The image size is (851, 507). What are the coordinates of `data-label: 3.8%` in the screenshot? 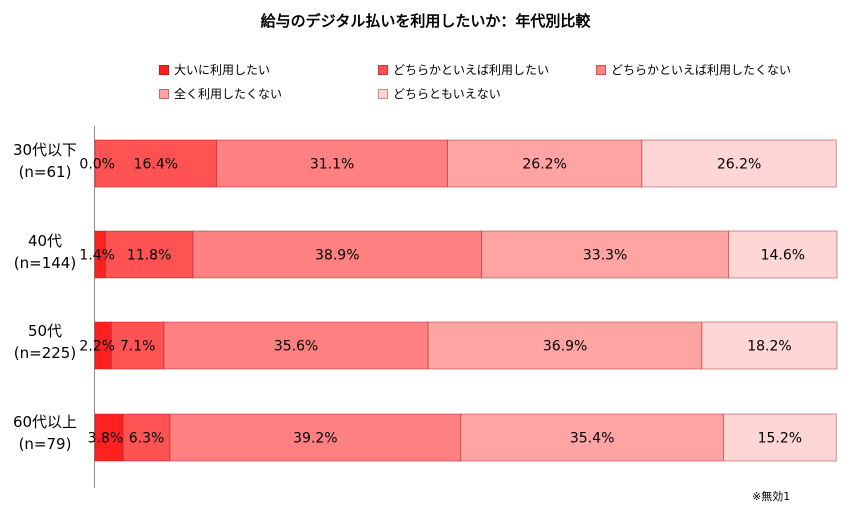 It's located at (106, 439).